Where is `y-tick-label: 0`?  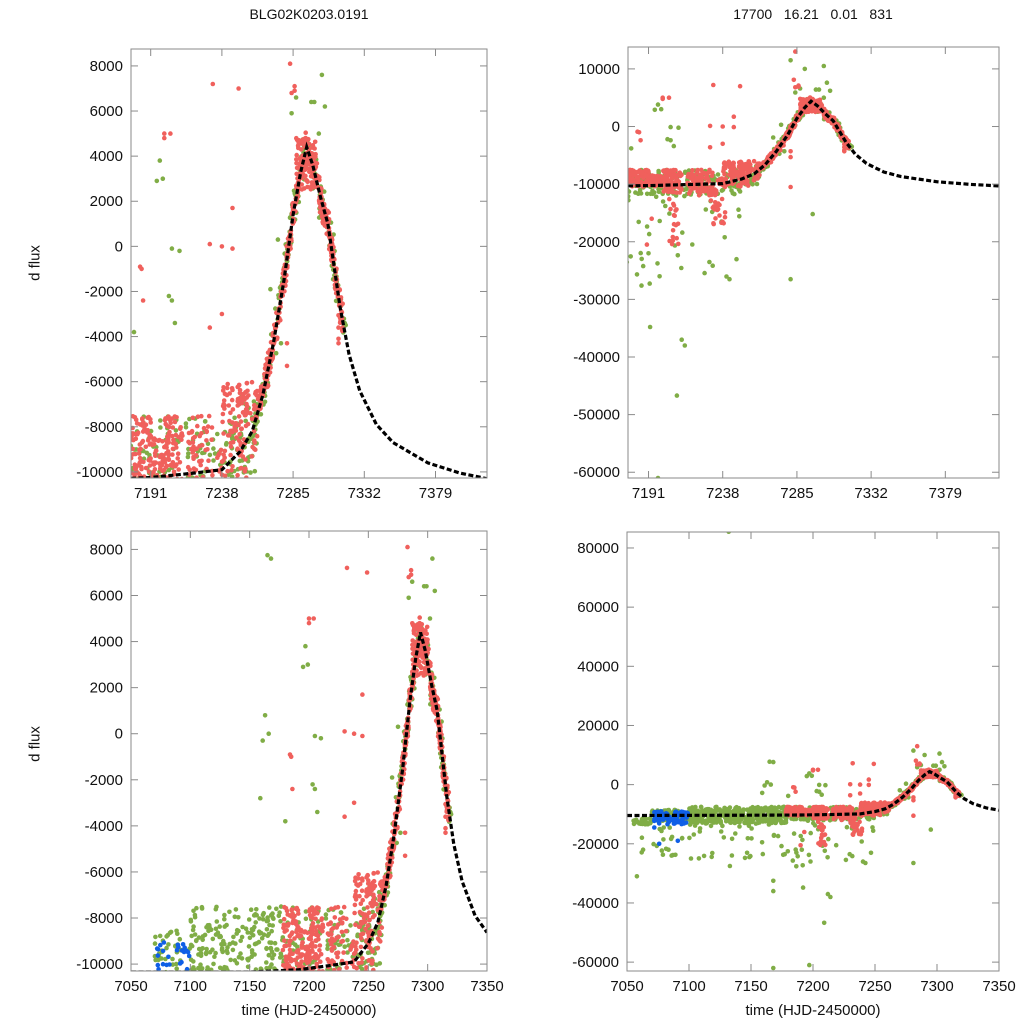
y-tick-label: 0 is located at coordinates (616, 127).